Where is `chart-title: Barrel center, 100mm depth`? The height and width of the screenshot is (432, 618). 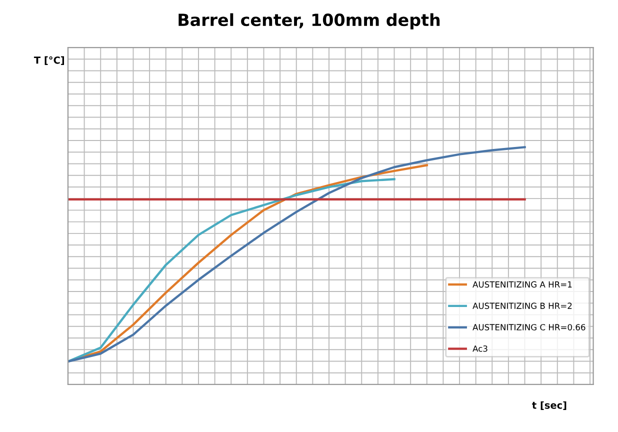
chart-title: Barrel center, 100mm depth is located at coordinates (309, 21).